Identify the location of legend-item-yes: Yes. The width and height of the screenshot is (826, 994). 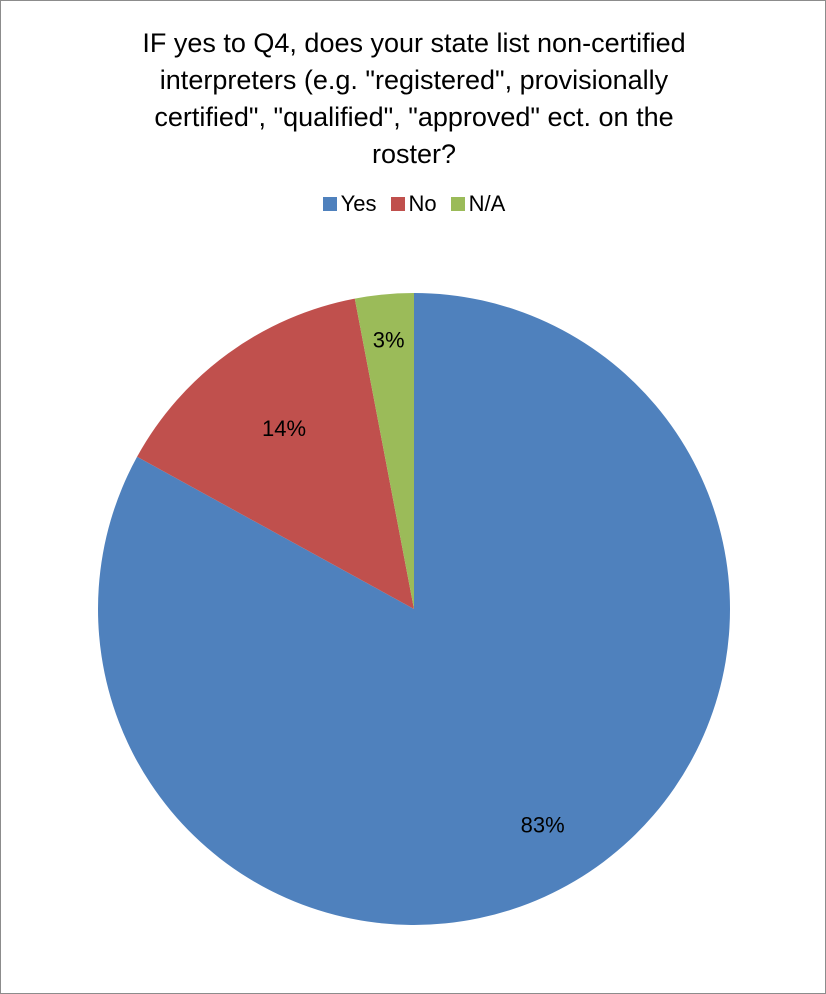
(349, 204).